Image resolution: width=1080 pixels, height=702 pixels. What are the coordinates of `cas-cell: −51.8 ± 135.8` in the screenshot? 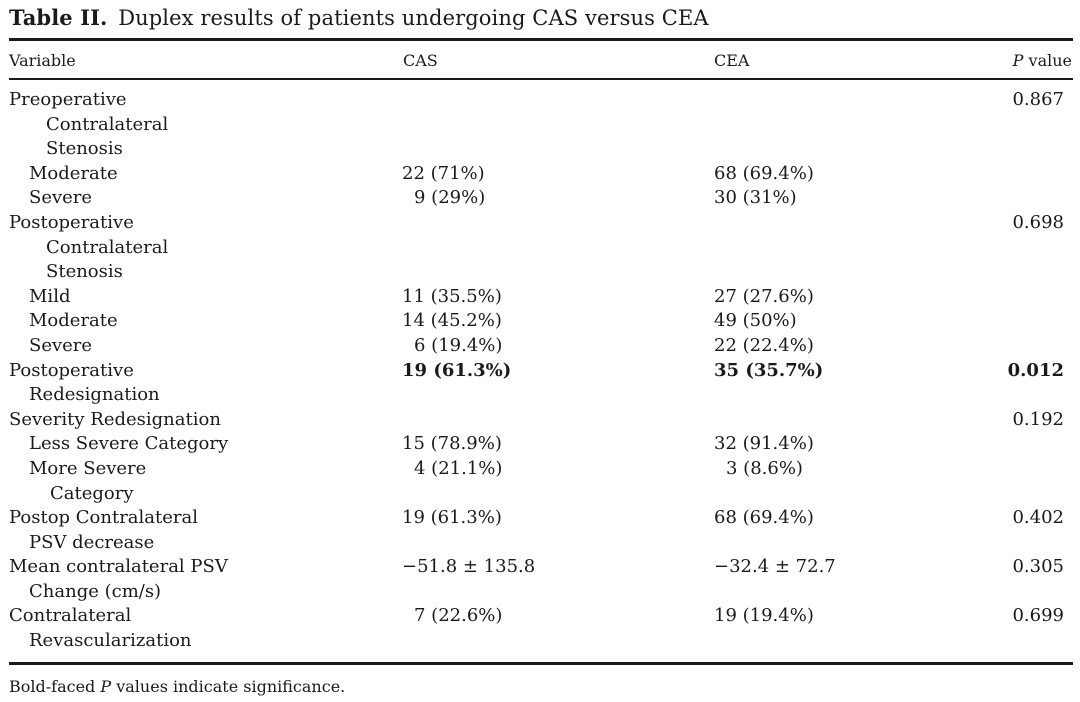 It's located at (469, 567).